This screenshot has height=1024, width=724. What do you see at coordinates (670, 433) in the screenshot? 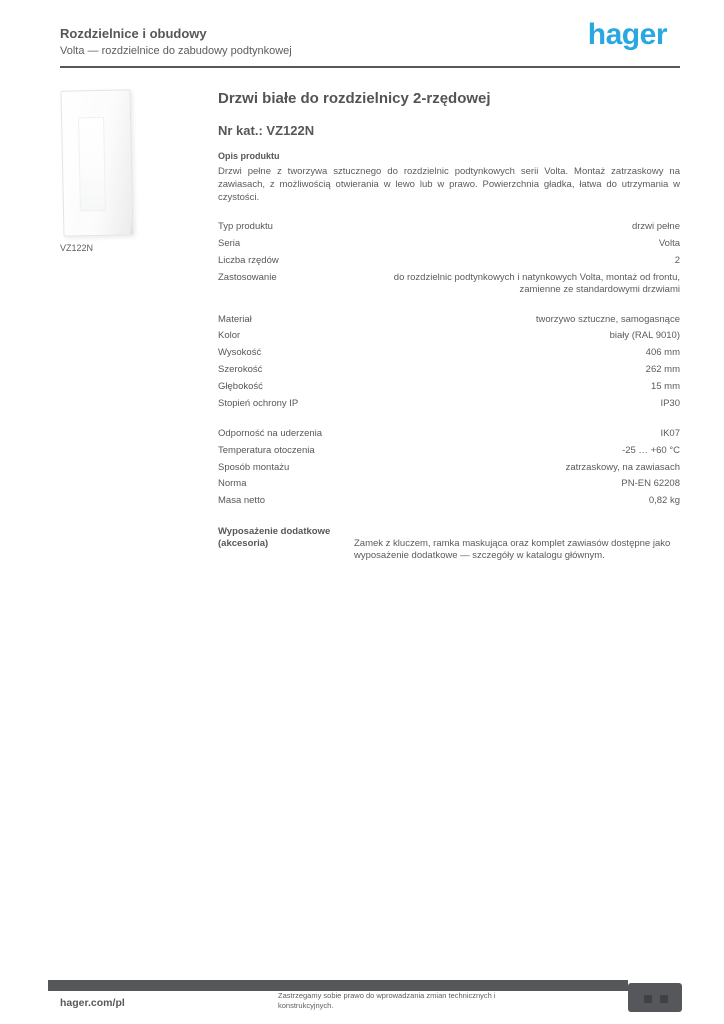
I see `spec-value: IK07` at bounding box center [670, 433].